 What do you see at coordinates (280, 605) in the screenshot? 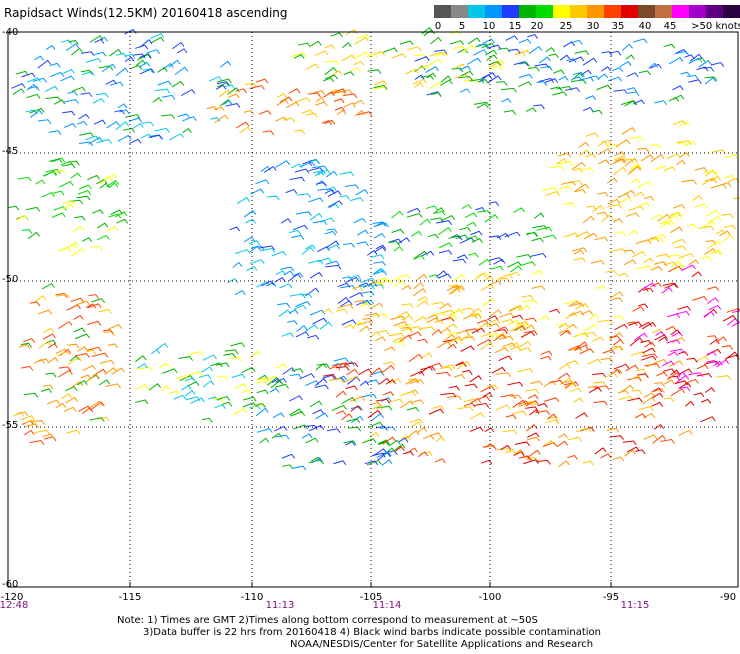
I see `time-label: 11:13` at bounding box center [280, 605].